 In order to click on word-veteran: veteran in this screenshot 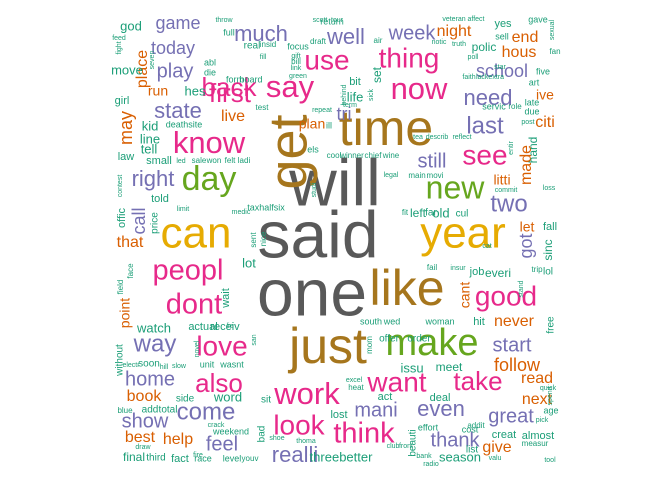, I will do `click(453, 19)`.